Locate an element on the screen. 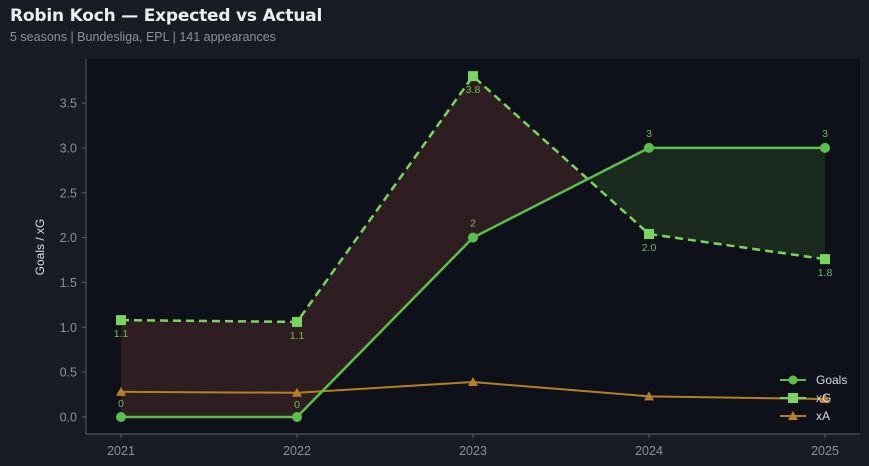  legend-triangle-icon is located at coordinates (793, 415).